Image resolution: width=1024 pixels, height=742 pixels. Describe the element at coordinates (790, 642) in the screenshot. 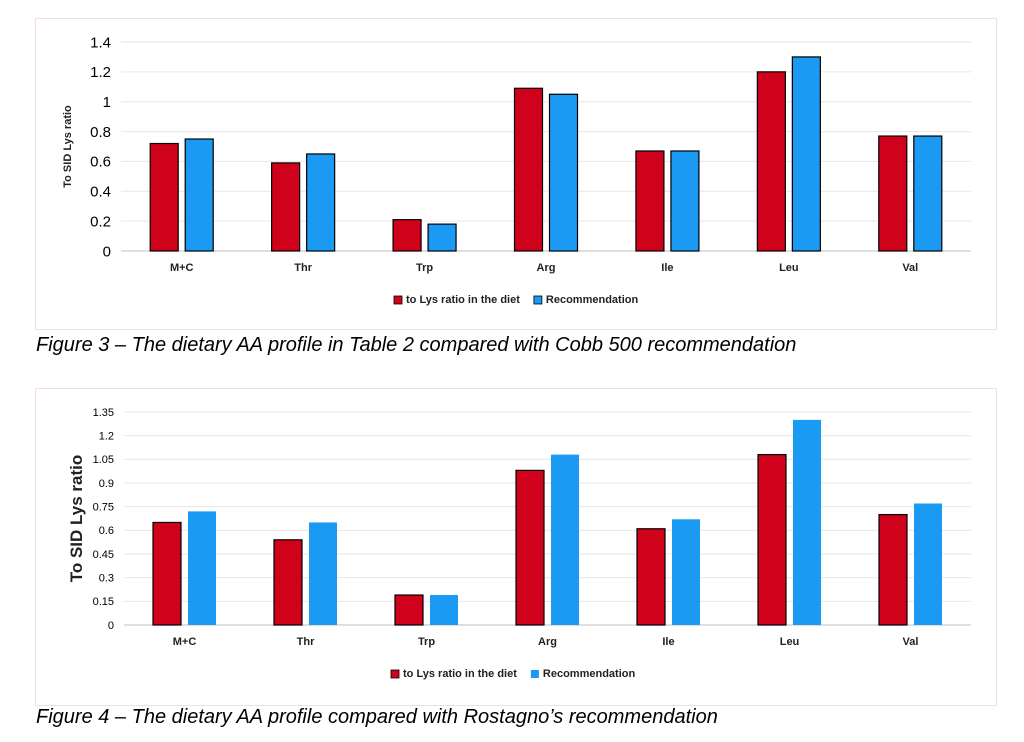

I see `figure-4-category-label: Leu` at that location.